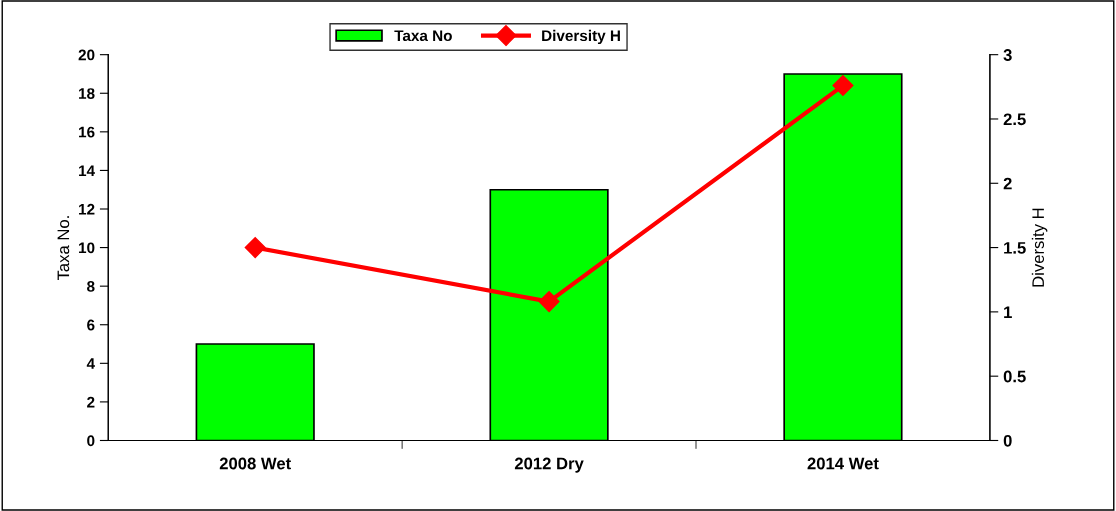 This screenshot has height=511, width=1116. I want to click on x-tick-label: 2008 Wet, so click(255, 463).